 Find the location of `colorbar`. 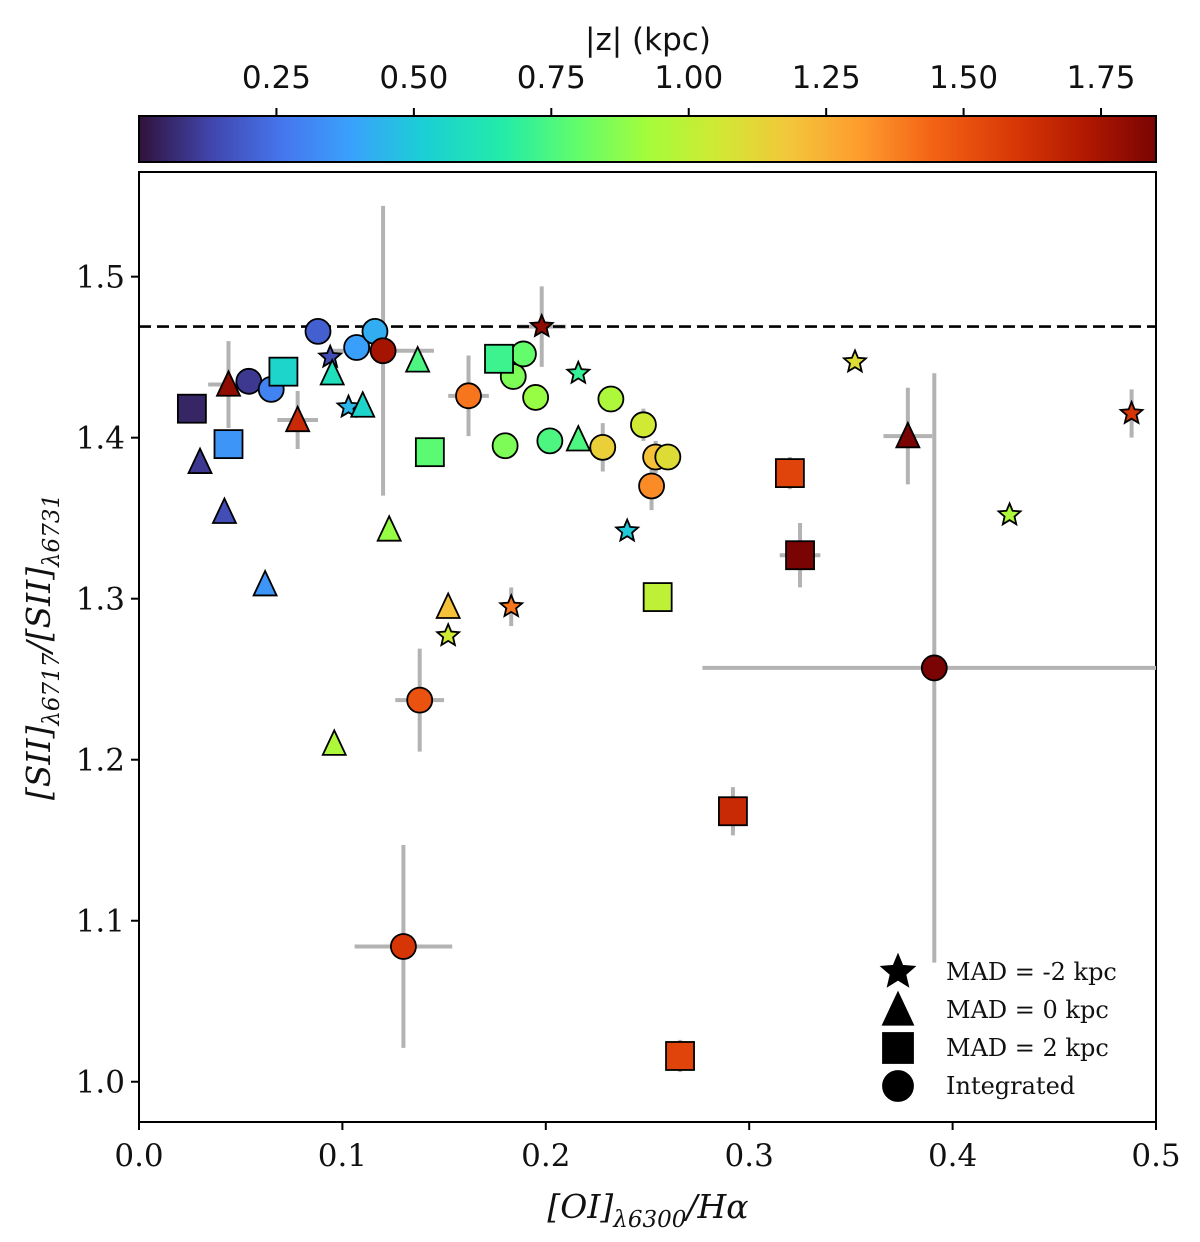

colorbar is located at coordinates (647, 139).